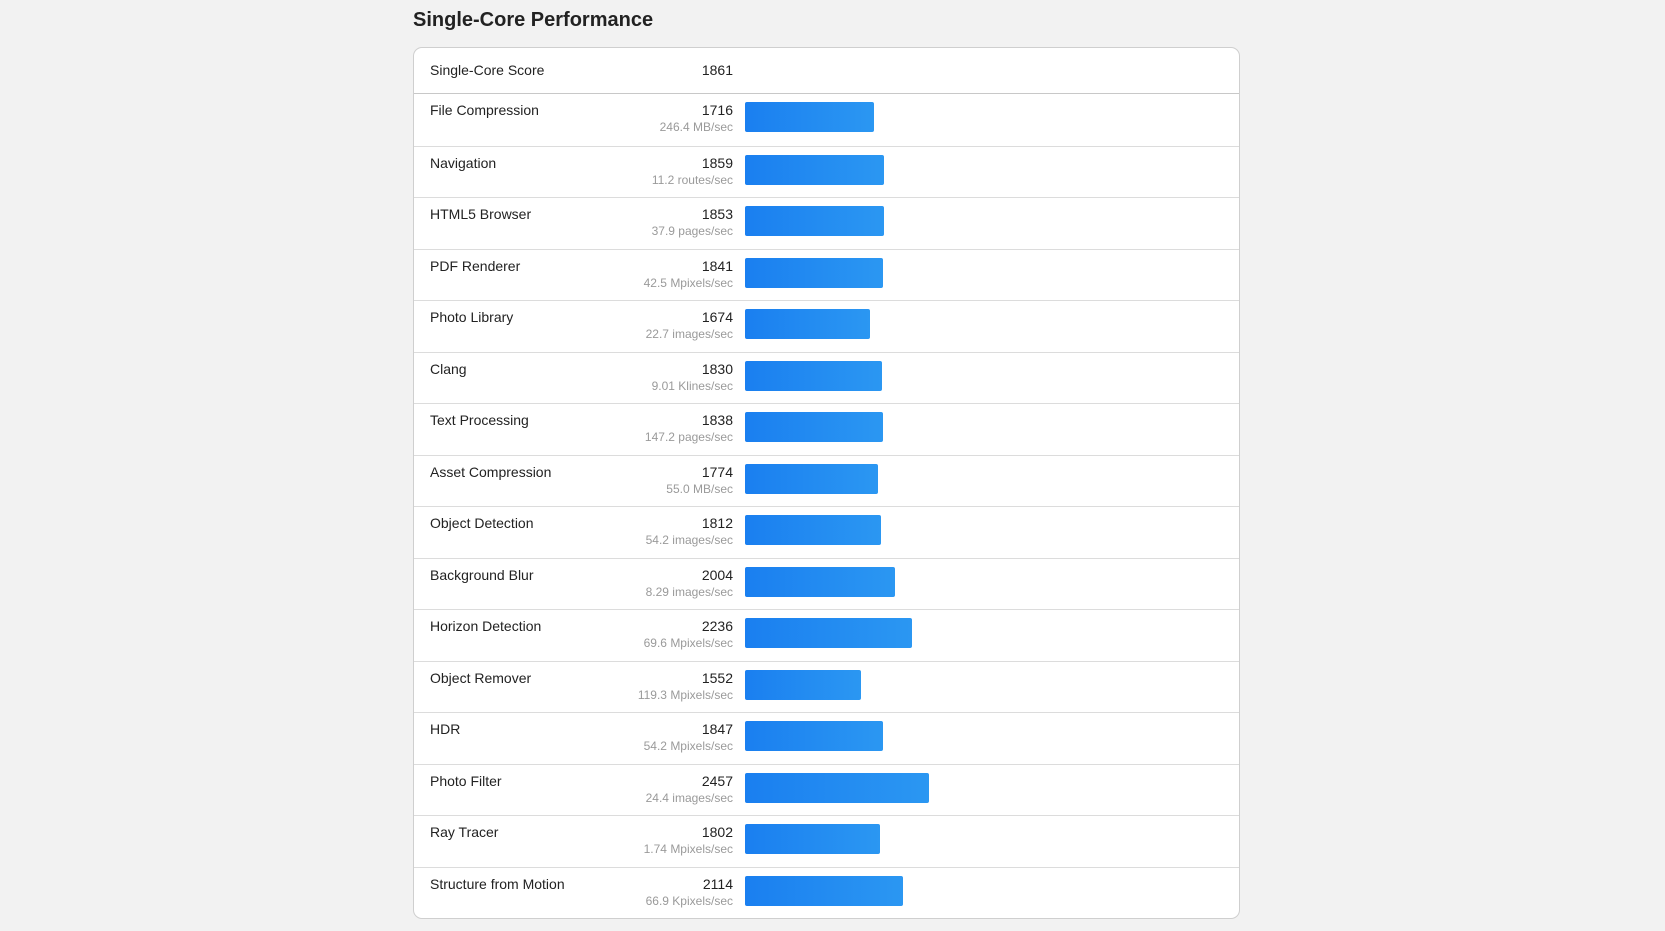  I want to click on benchmark-row: Navigation 1859 11.2 routes/sec, so click(826, 171).